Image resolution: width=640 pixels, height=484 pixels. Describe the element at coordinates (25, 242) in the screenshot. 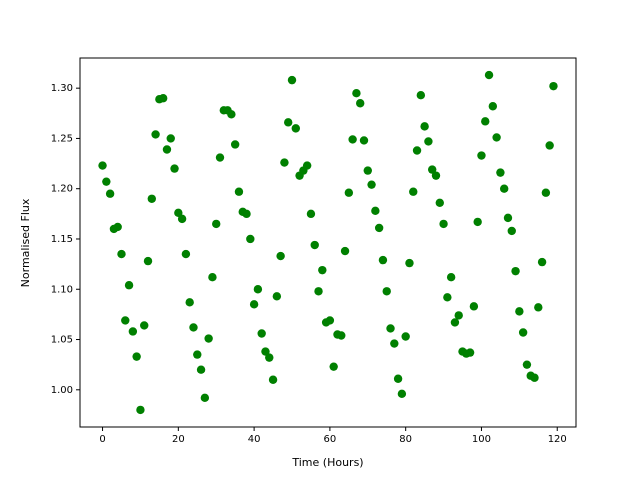

I see `y-axis-label: Normalised Flux` at that location.